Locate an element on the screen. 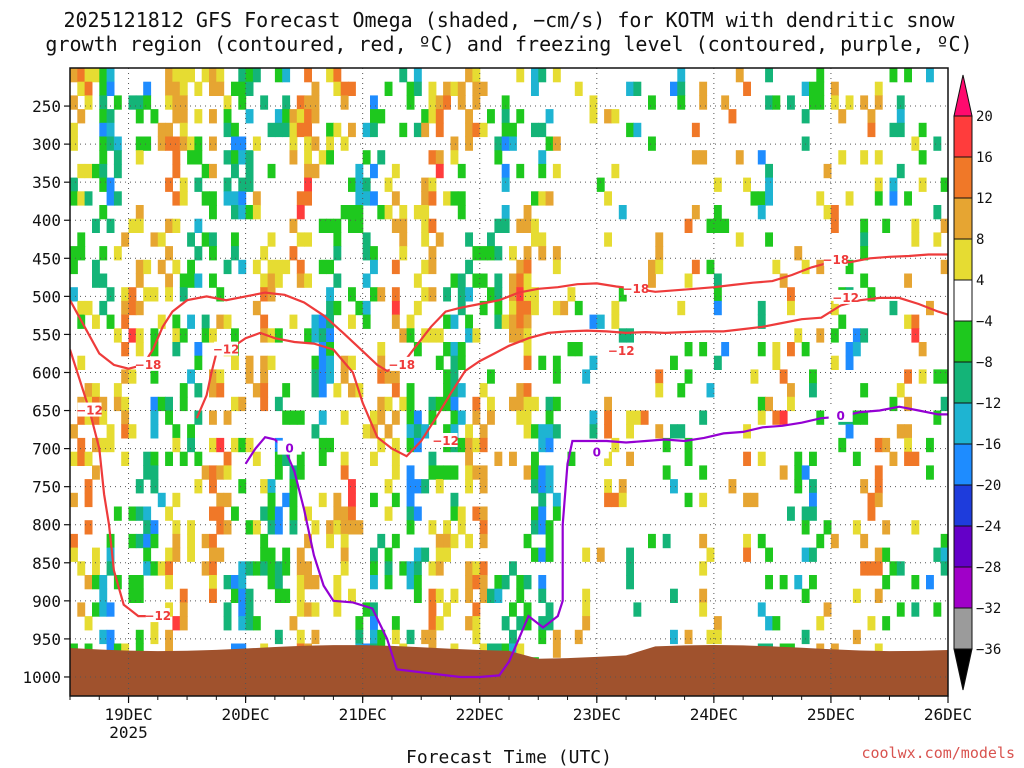 The width and height of the screenshot is (1024, 768). freezing-level-contour-label-bg is located at coordinates (596, 451).